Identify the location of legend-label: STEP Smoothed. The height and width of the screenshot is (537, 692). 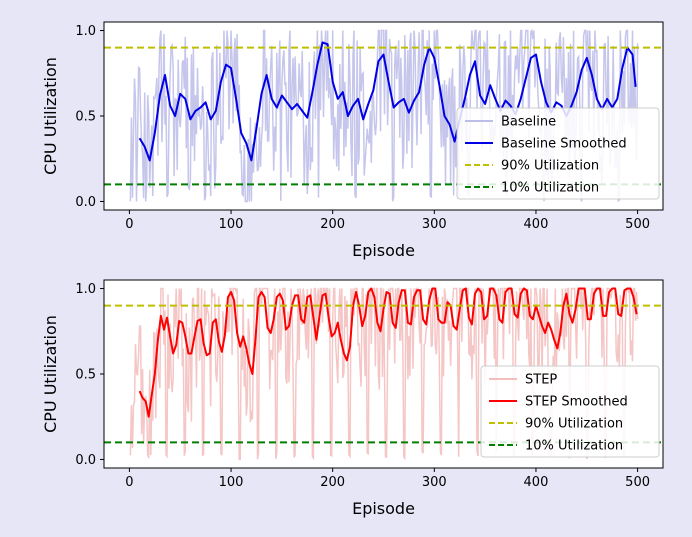
(576, 402).